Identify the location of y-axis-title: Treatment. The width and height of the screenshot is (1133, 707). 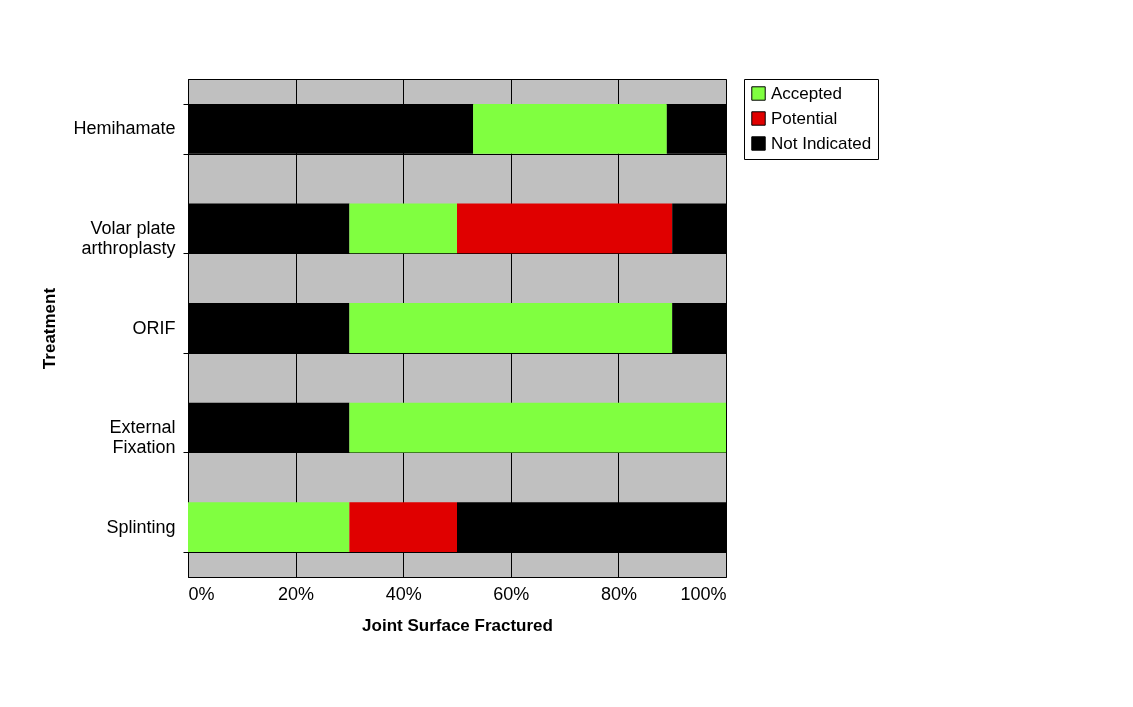
(50, 328).